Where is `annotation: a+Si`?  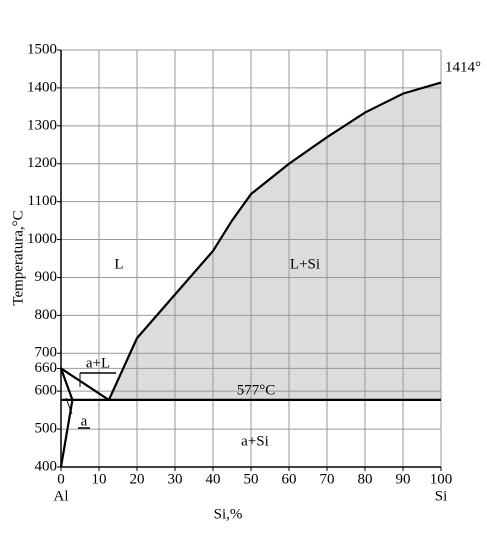
annotation: a+Si is located at coordinates (255, 441).